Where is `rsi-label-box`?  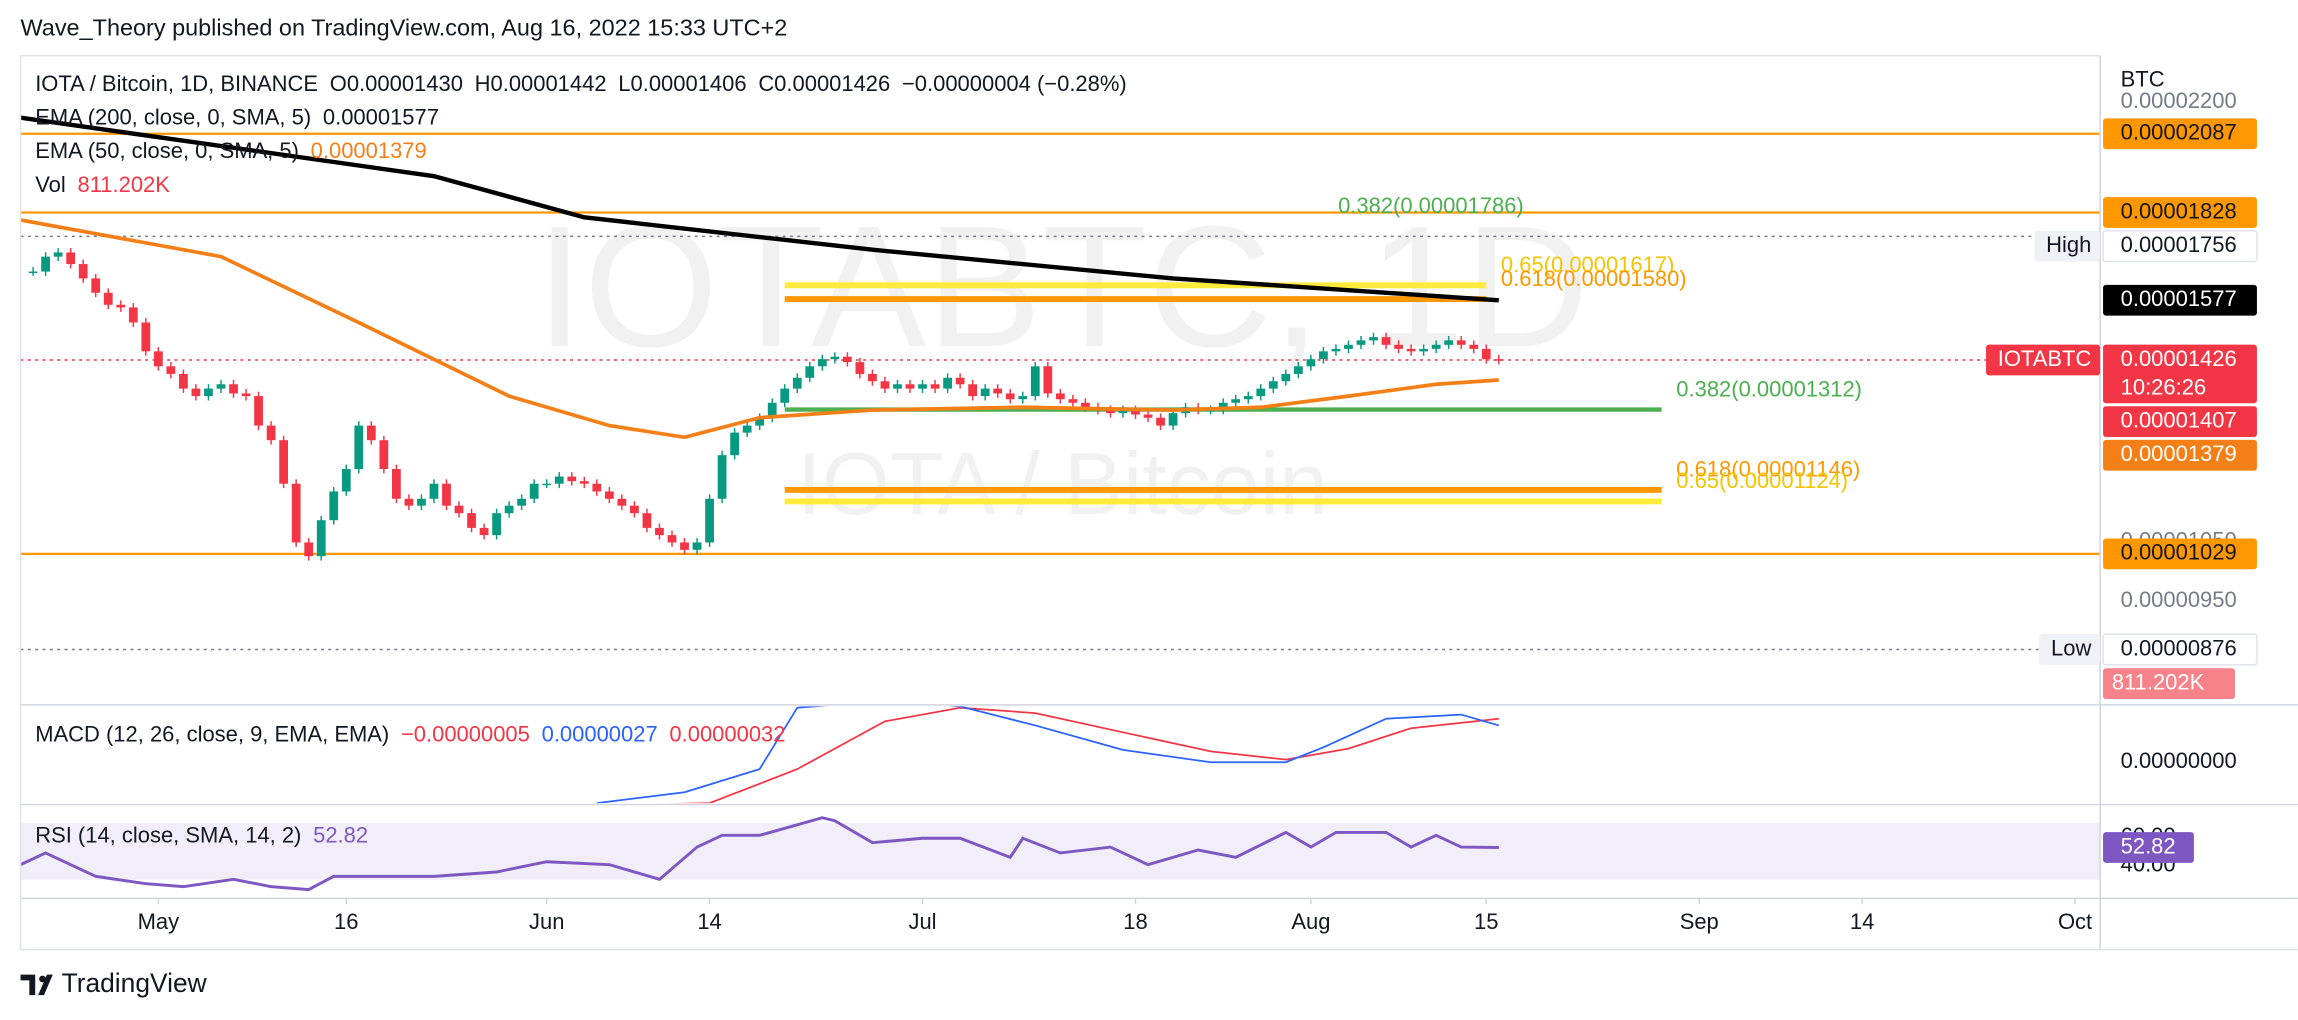
rsi-label-box is located at coordinates (2148, 847).